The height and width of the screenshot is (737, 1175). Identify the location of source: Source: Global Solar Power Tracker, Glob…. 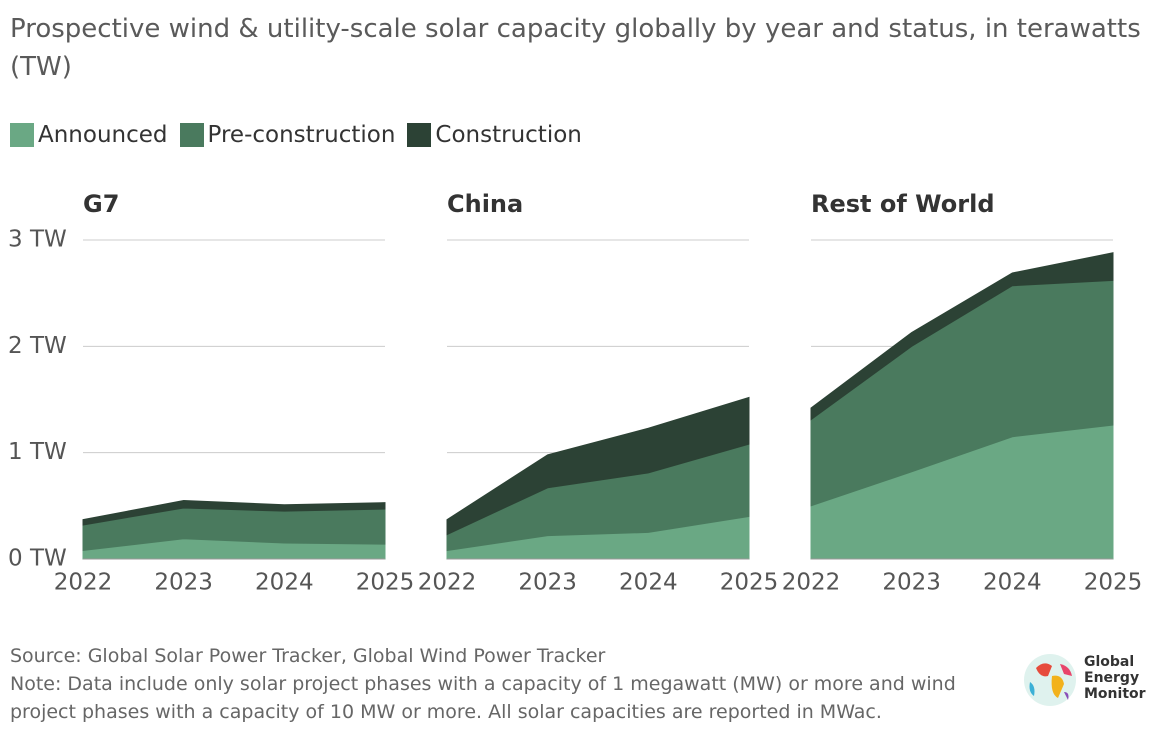
(308, 656).